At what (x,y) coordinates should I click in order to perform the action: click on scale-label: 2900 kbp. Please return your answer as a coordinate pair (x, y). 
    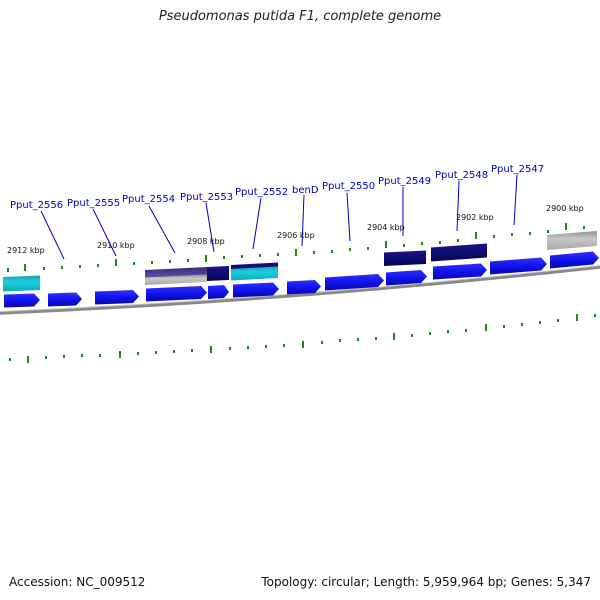
    Looking at the image, I should click on (565, 208).